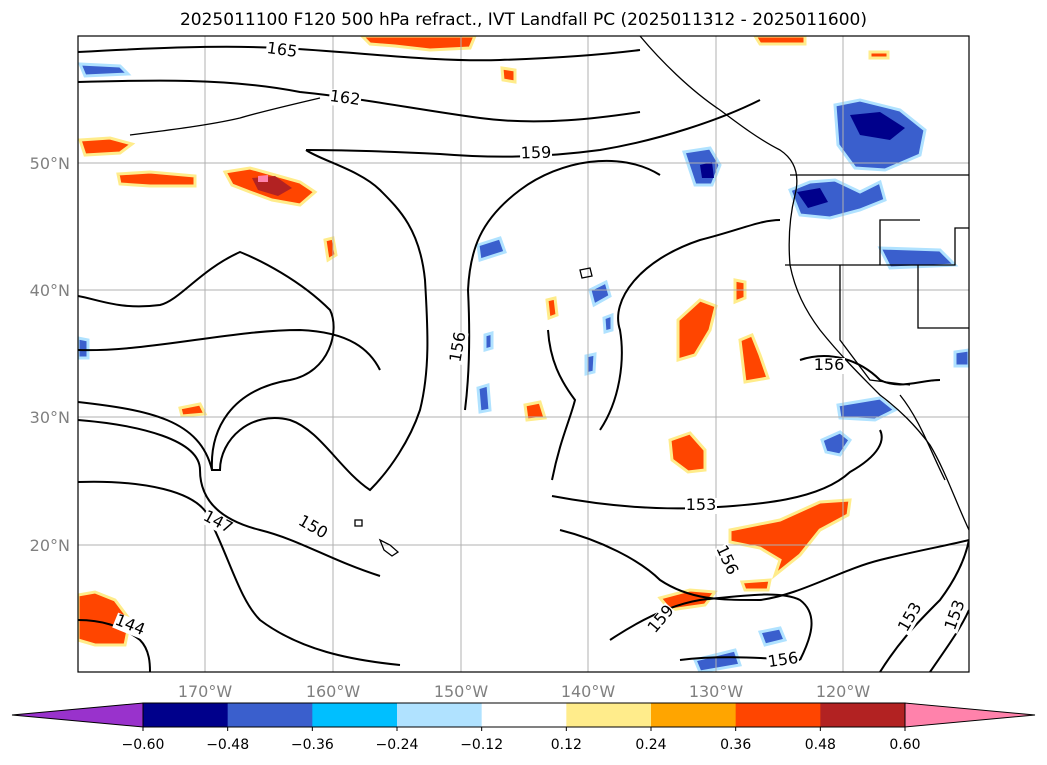 This screenshot has height=765, width=1047. What do you see at coordinates (333, 691) in the screenshot?
I see `longitude-label: 160°W` at bounding box center [333, 691].